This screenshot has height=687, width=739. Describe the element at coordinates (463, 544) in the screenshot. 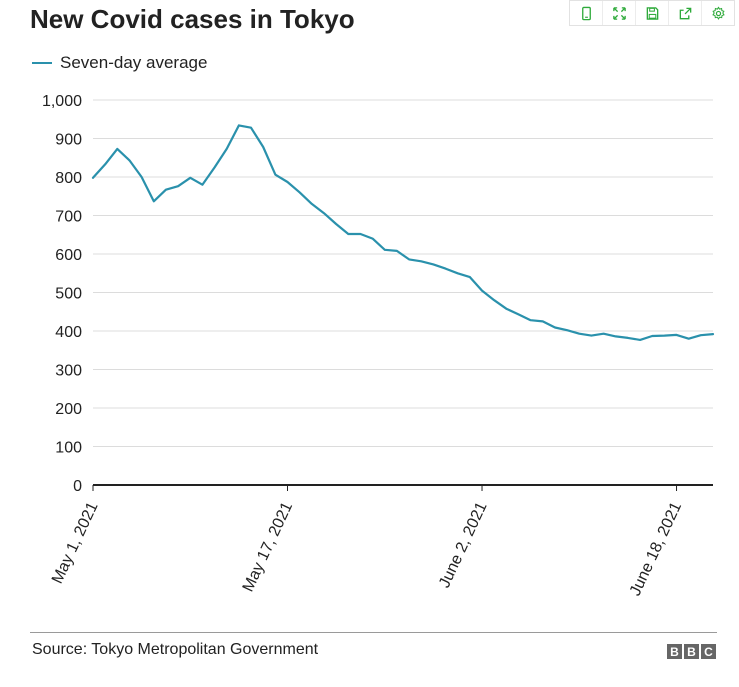

I see `x-tick-label: June 2, 2021` at that location.